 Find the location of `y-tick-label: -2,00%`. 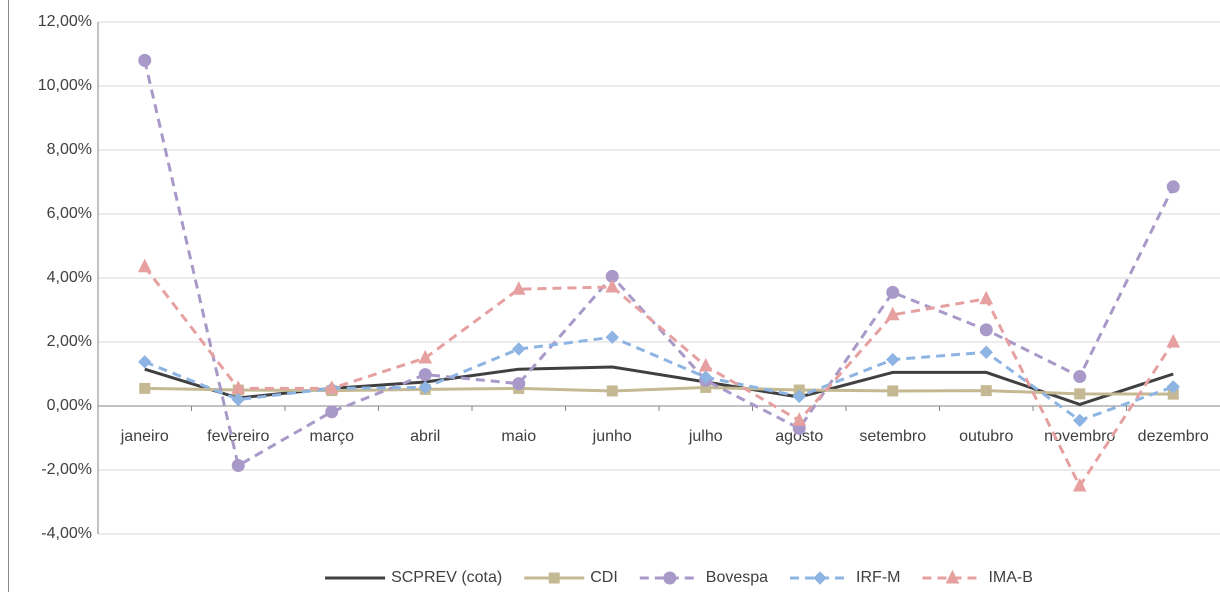

y-tick-label: -2,00% is located at coordinates (66, 469).